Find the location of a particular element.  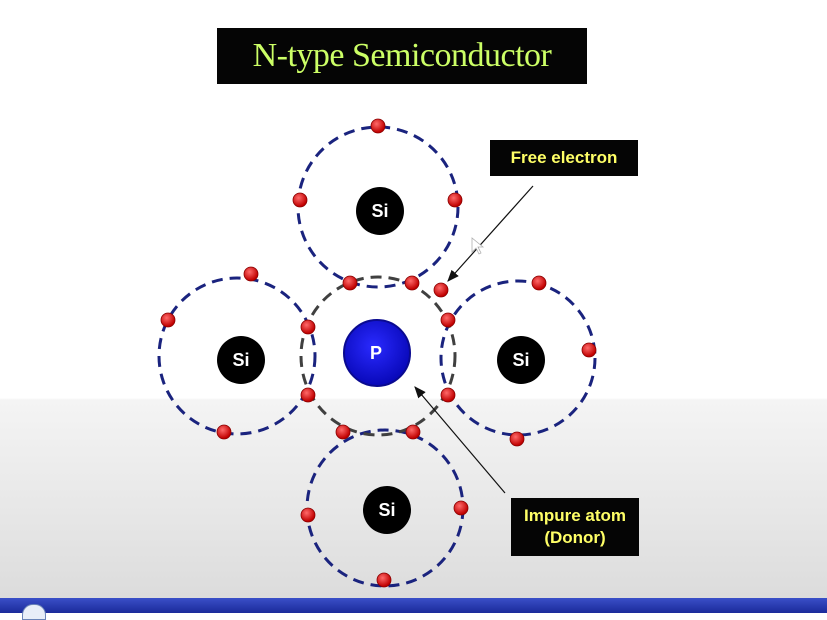

atom-left is located at coordinates (241, 360).